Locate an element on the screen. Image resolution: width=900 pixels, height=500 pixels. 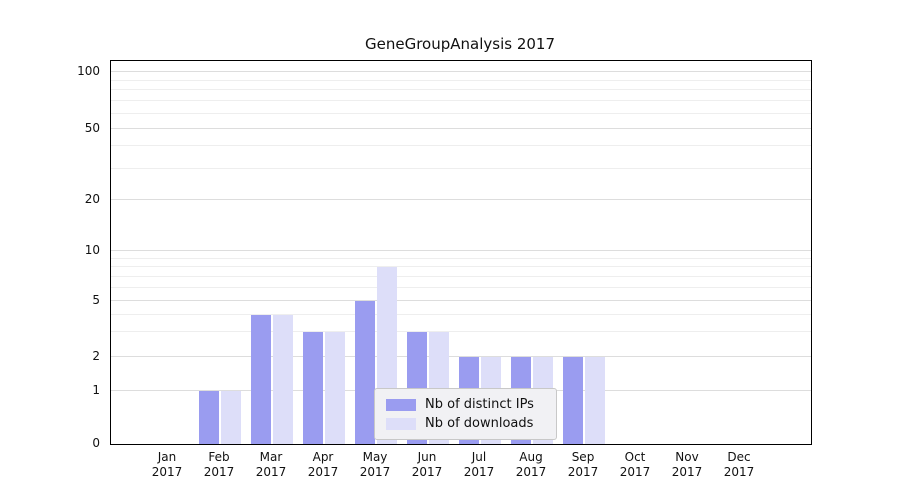
x-tick-label-sep: Sep 2017 is located at coordinates (583, 465).